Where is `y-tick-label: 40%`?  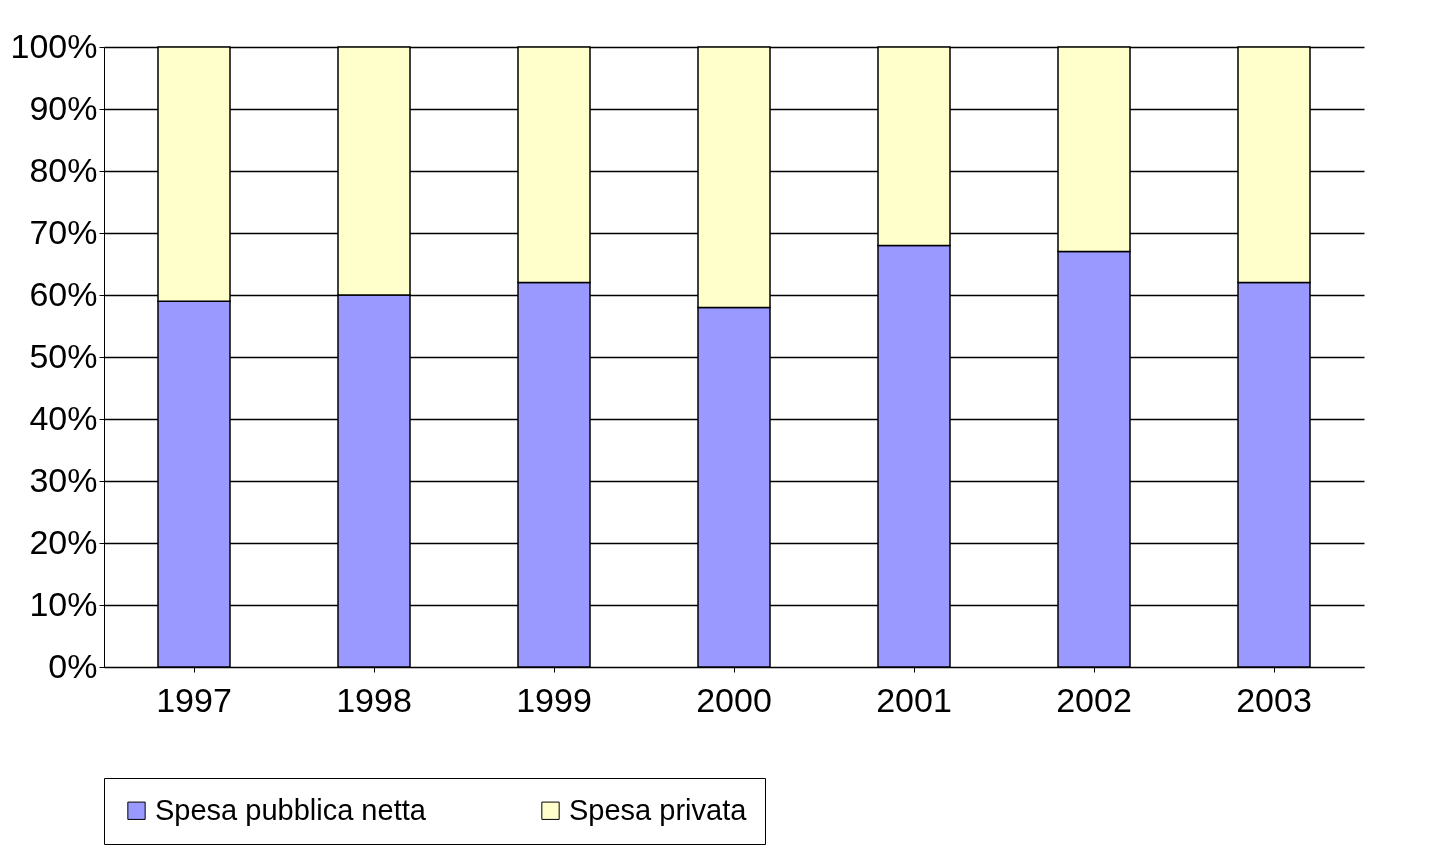 y-tick-label: 40% is located at coordinates (63, 417).